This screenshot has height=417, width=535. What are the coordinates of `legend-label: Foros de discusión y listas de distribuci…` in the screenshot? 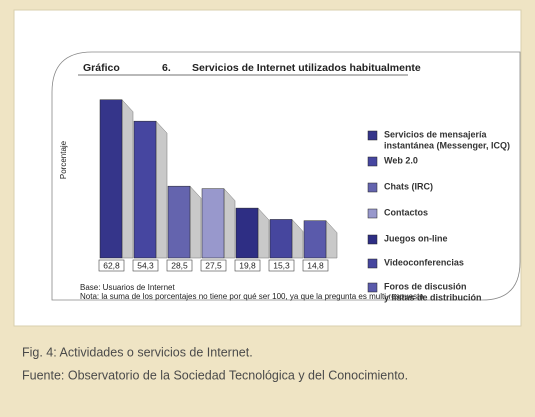 It's located at (433, 292).